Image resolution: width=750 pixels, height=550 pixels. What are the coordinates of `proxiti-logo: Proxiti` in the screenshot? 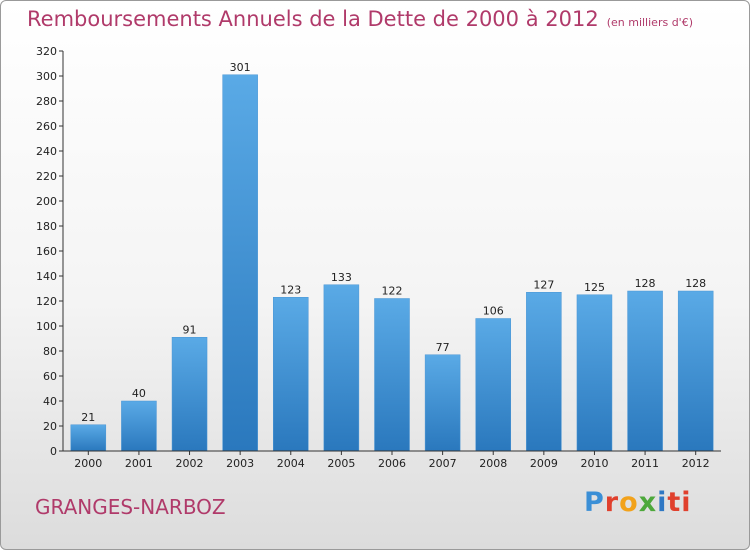 It's located at (638, 502).